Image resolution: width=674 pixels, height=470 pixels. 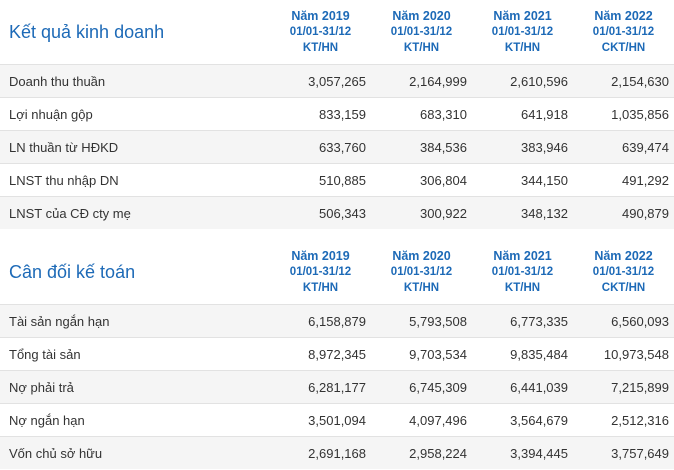 I want to click on cell-value: 348,132, so click(x=522, y=212).